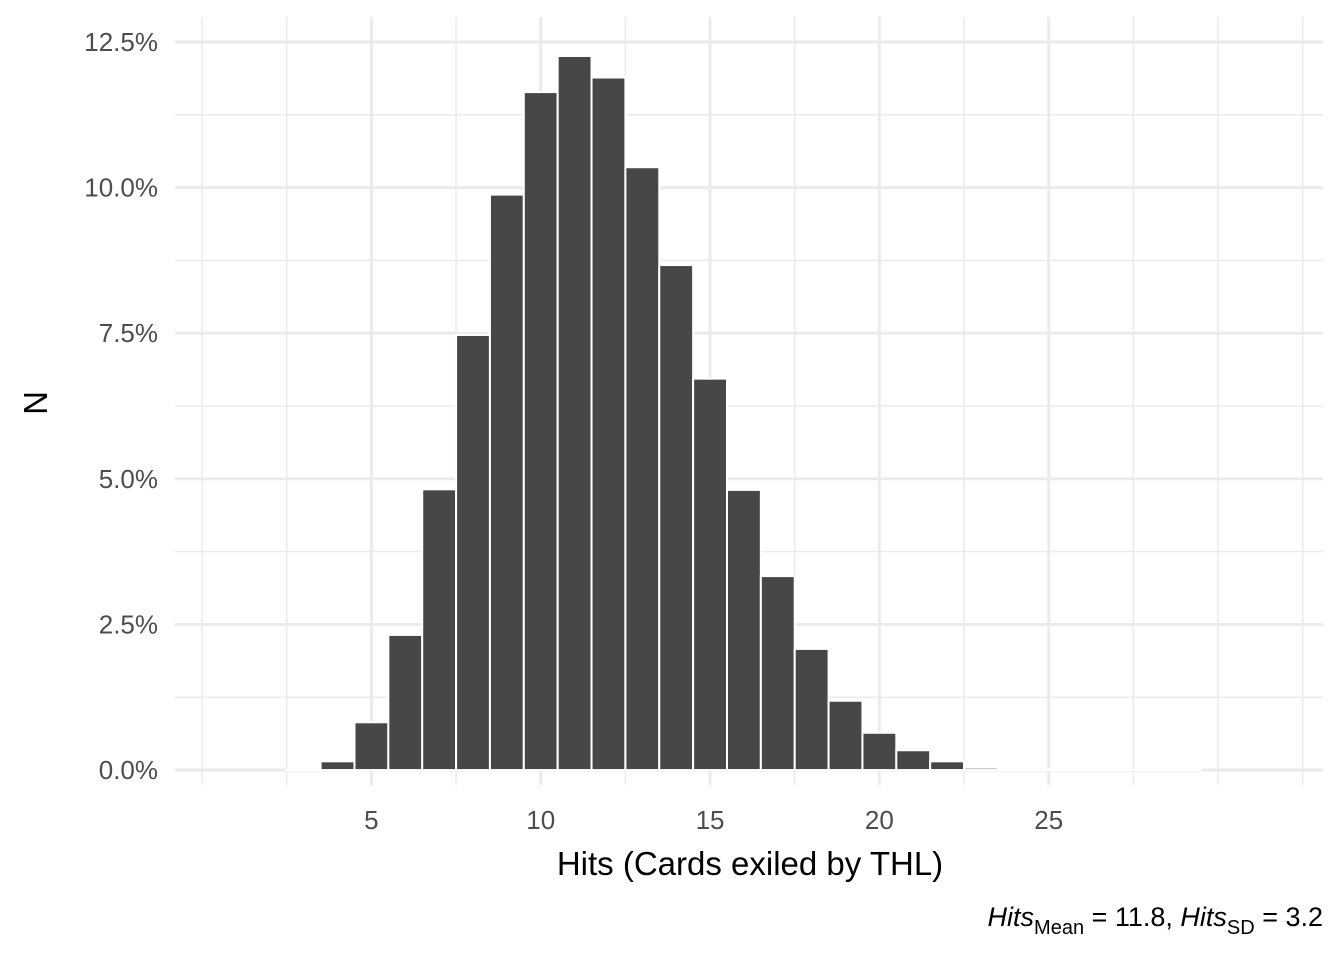 The height and width of the screenshot is (960, 1344). Describe the element at coordinates (710, 820) in the screenshot. I see `x-tick-label: 15` at that location.